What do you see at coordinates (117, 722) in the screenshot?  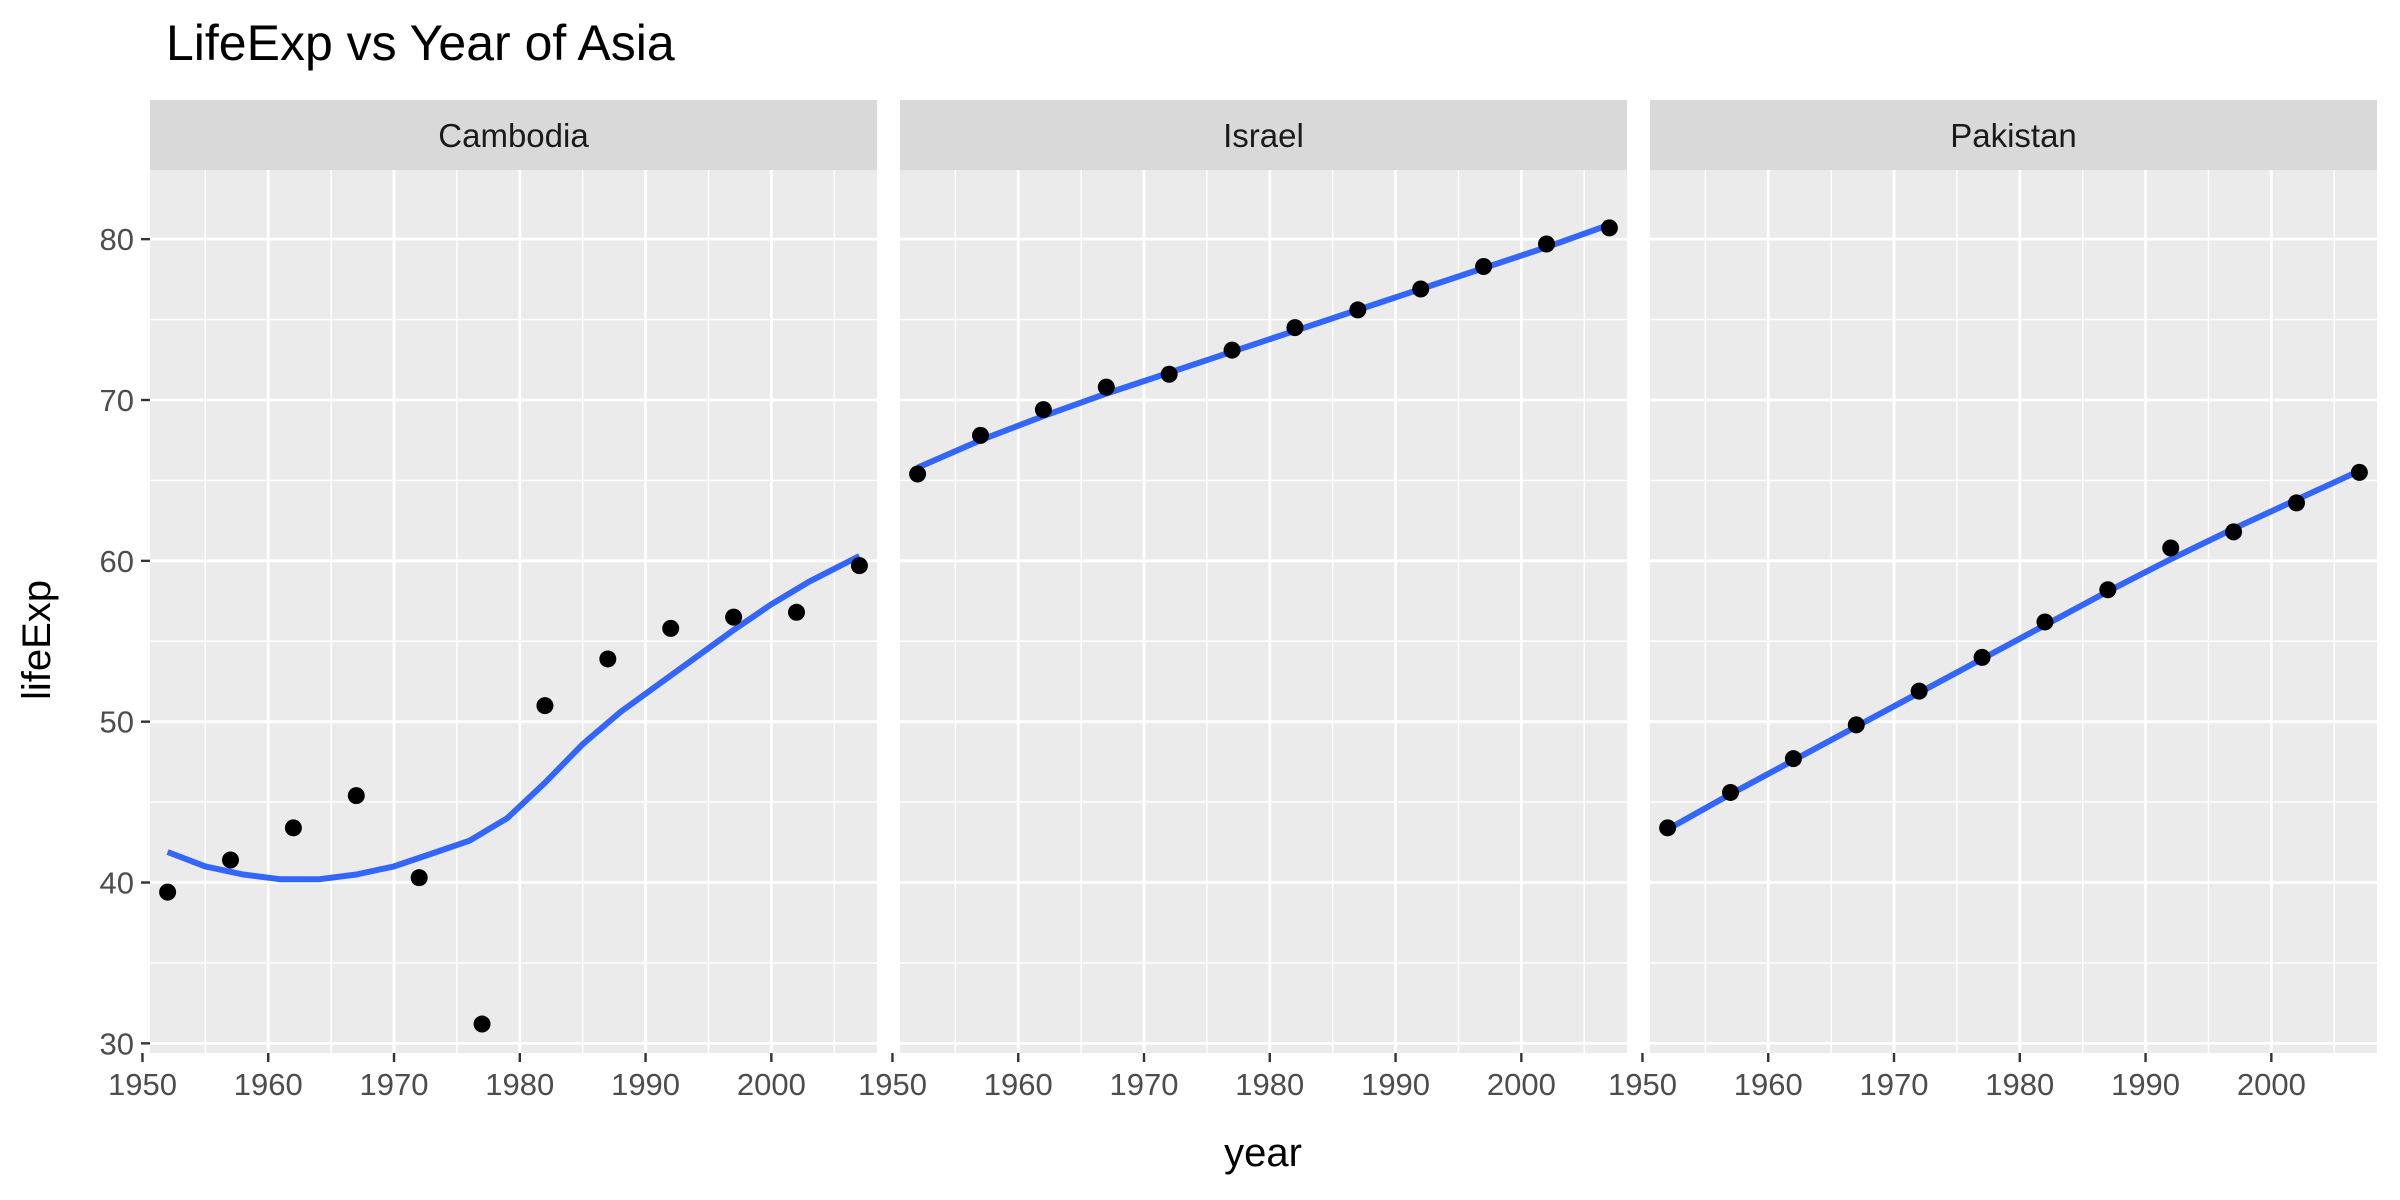 I see `y-tick-label: 50` at bounding box center [117, 722].